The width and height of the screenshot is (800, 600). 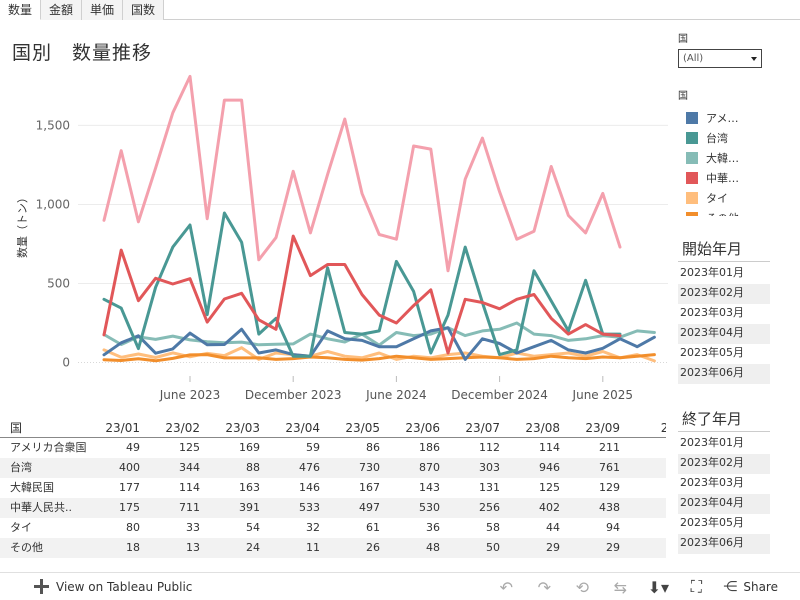 I want to click on table-cell: 391, so click(x=249, y=507).